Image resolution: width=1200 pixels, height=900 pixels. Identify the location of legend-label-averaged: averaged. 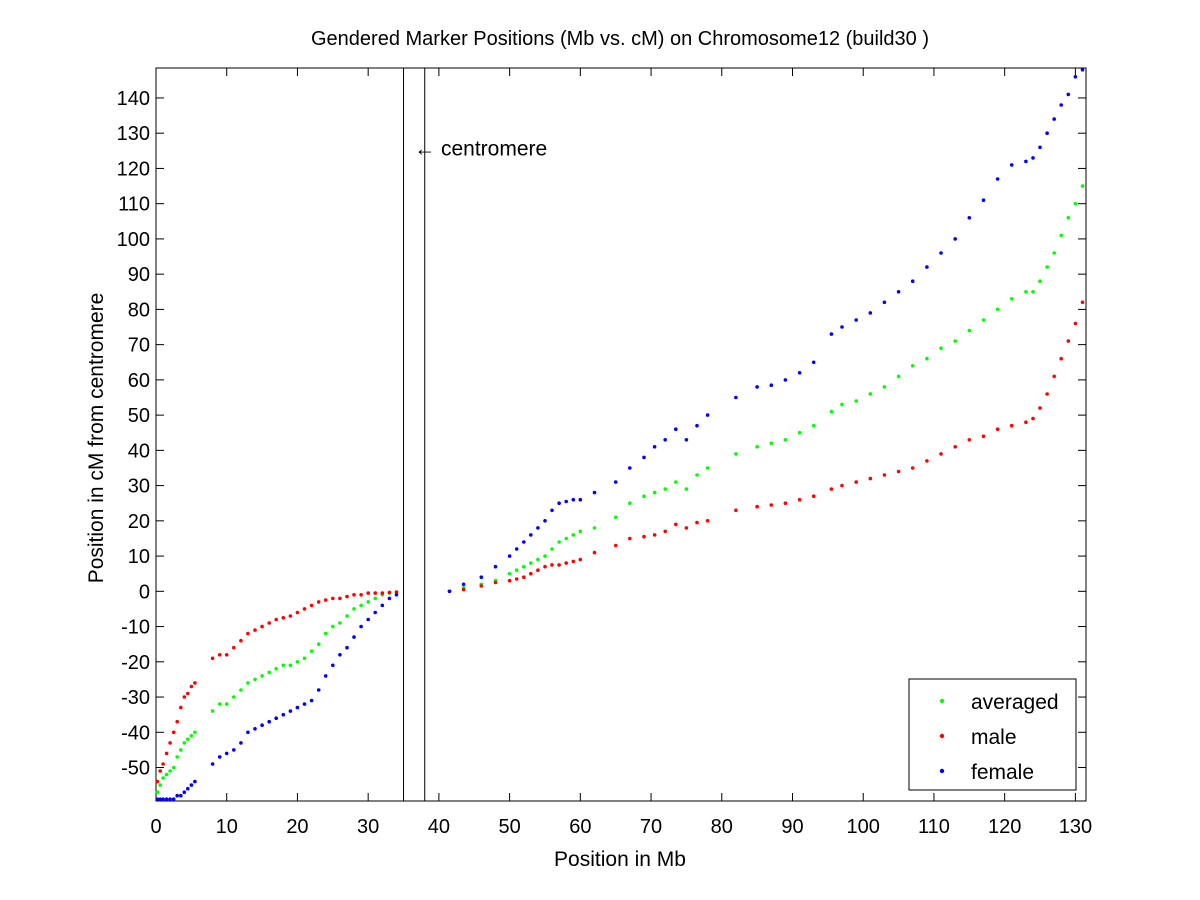
(1015, 702).